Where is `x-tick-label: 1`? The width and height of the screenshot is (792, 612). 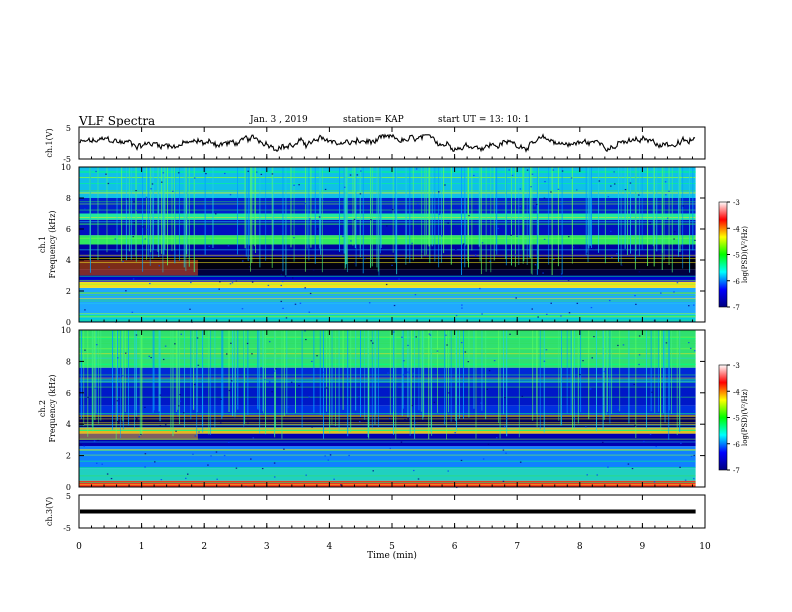
x-tick-label: 1 is located at coordinates (142, 547).